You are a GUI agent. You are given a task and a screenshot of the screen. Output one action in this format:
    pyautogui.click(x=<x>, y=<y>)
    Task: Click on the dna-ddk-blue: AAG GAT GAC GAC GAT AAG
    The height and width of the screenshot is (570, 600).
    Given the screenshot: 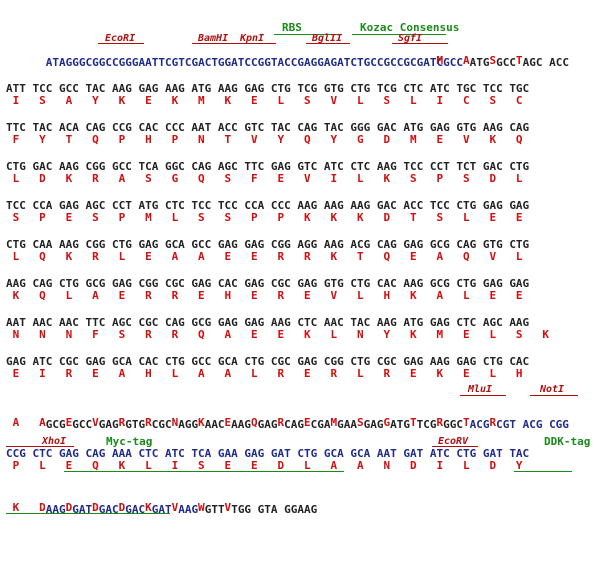 What is the action you would take?
    pyautogui.click(x=122, y=509)
    